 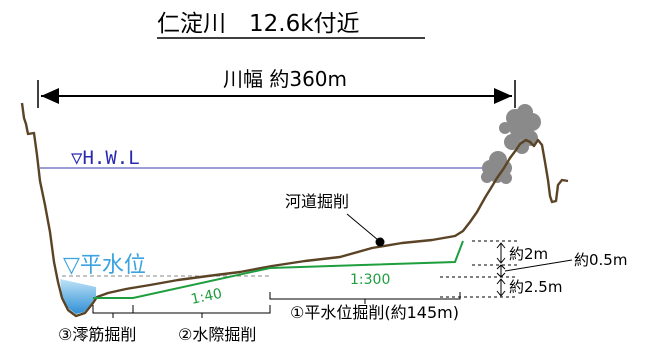 What do you see at coordinates (374, 312) in the screenshot?
I see `label-1: ①平水位掘削(約145m)` at bounding box center [374, 312].